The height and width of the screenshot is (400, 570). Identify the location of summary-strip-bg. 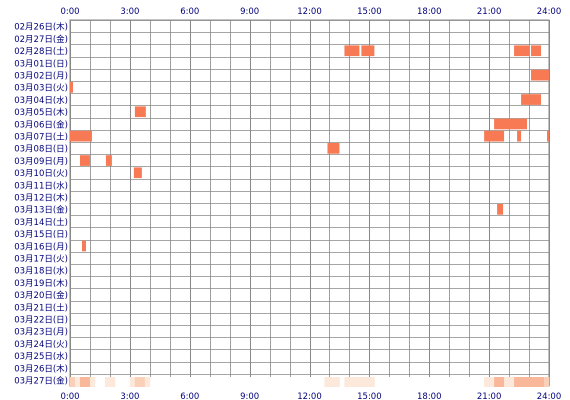
(309, 382).